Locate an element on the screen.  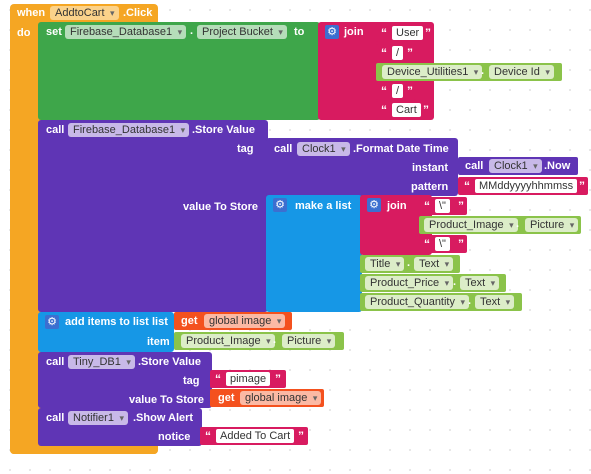
text-value-added-to-cart: Added To Cart is located at coordinates (255, 436).